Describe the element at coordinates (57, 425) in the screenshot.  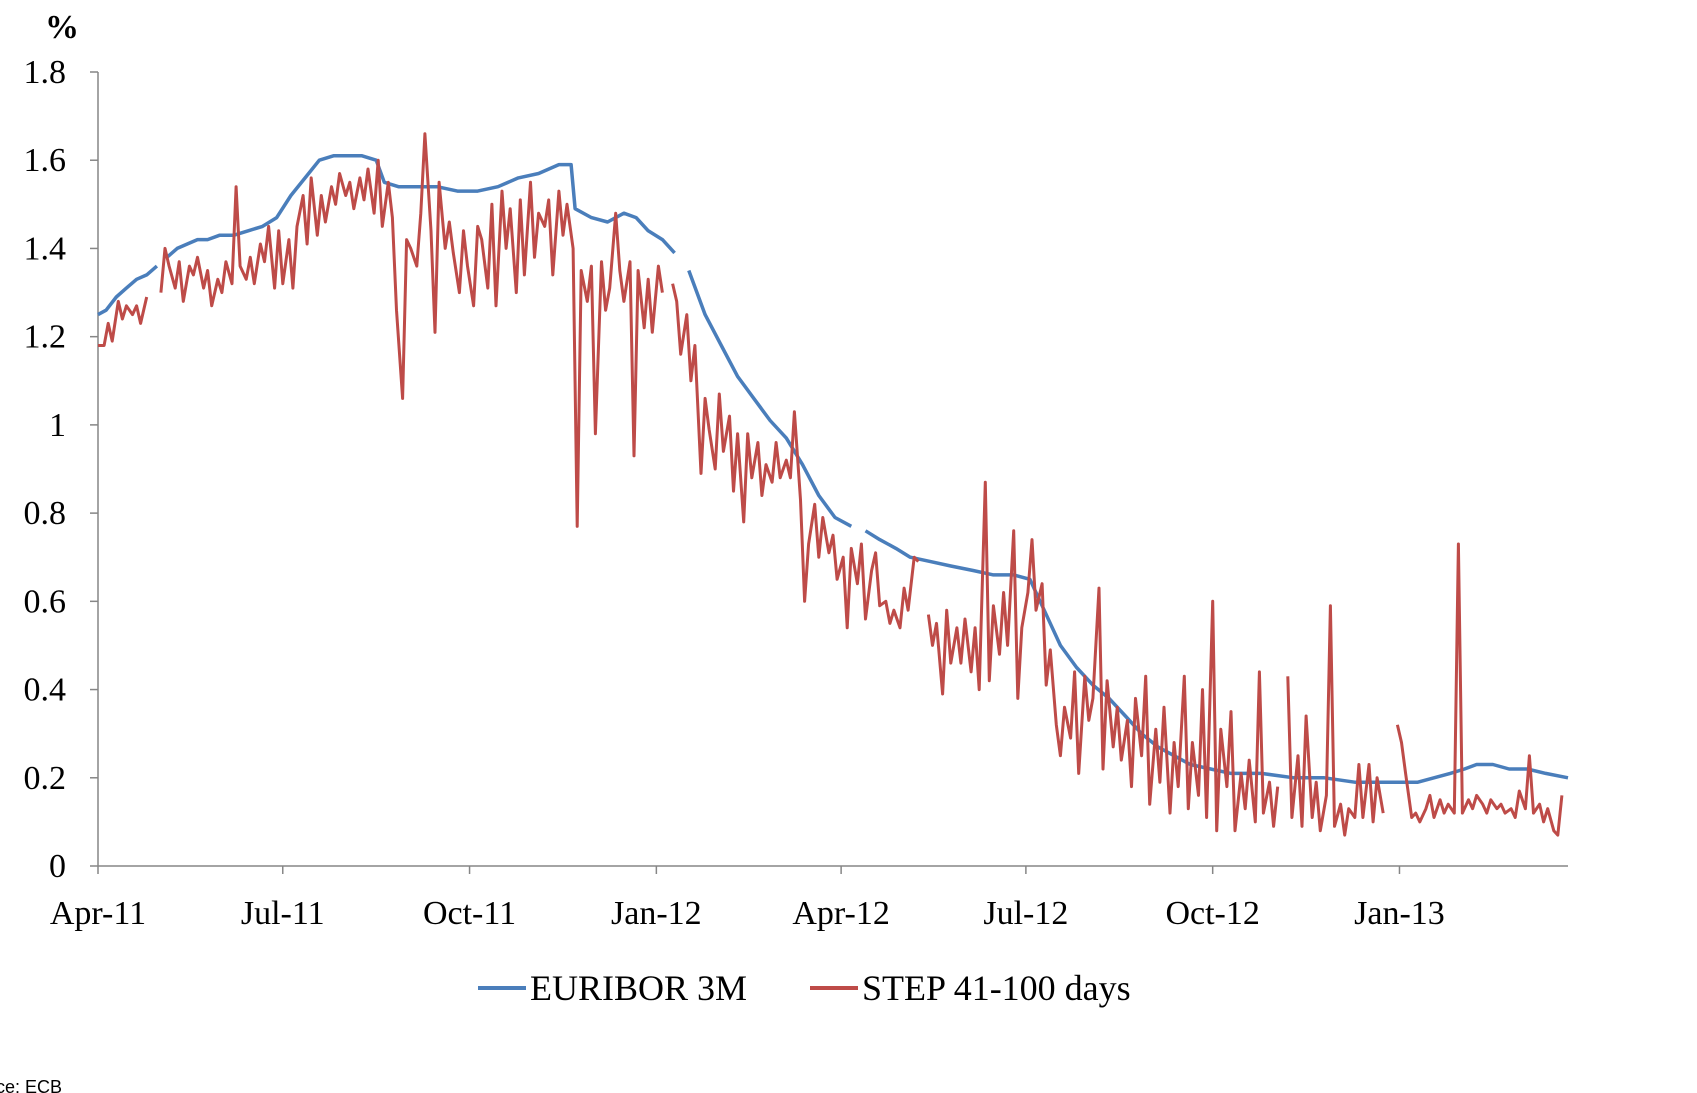
I see `y-tick-label: 1` at that location.